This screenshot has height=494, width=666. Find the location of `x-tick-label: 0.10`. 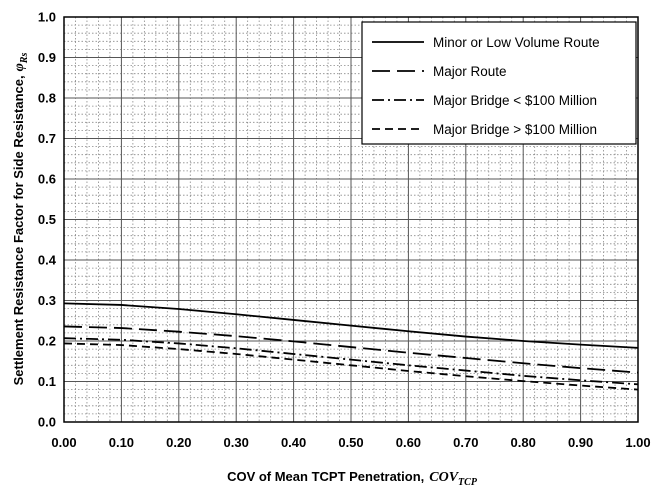

x-tick-label: 0.10 is located at coordinates (121, 442).